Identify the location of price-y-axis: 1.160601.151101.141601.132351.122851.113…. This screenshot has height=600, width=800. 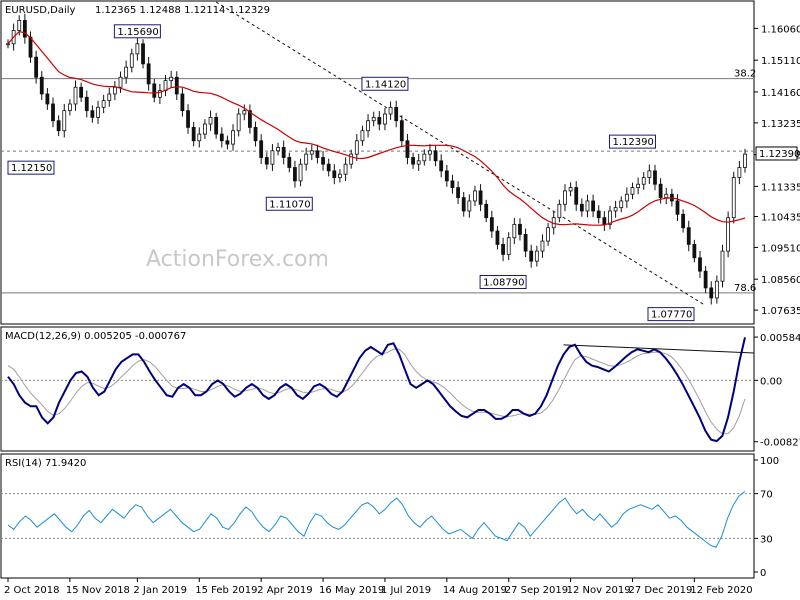
(777, 170).